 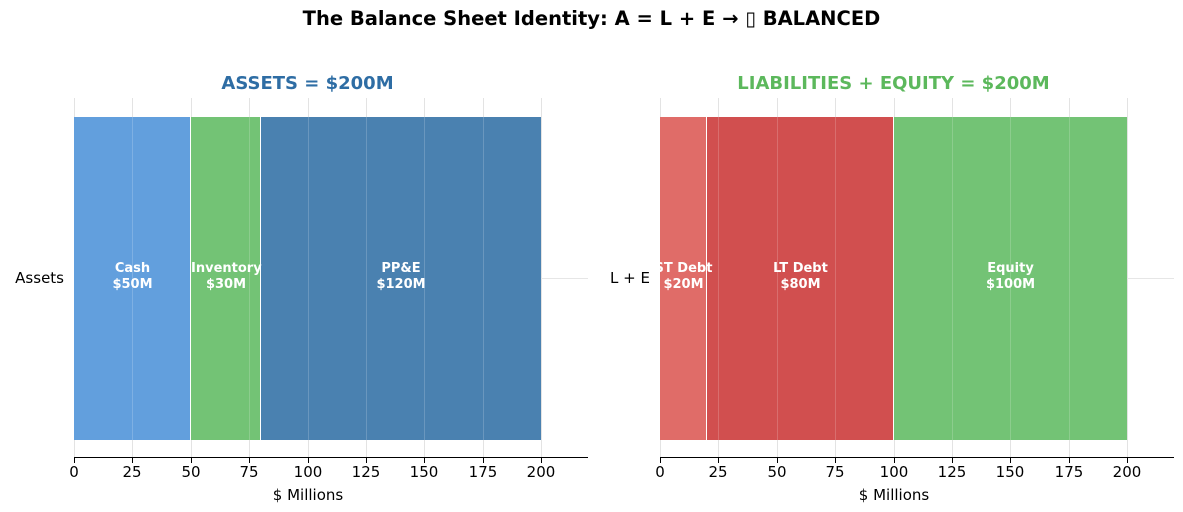 I want to click on label-lt-debt: LT Debt $80M, so click(x=800, y=277).